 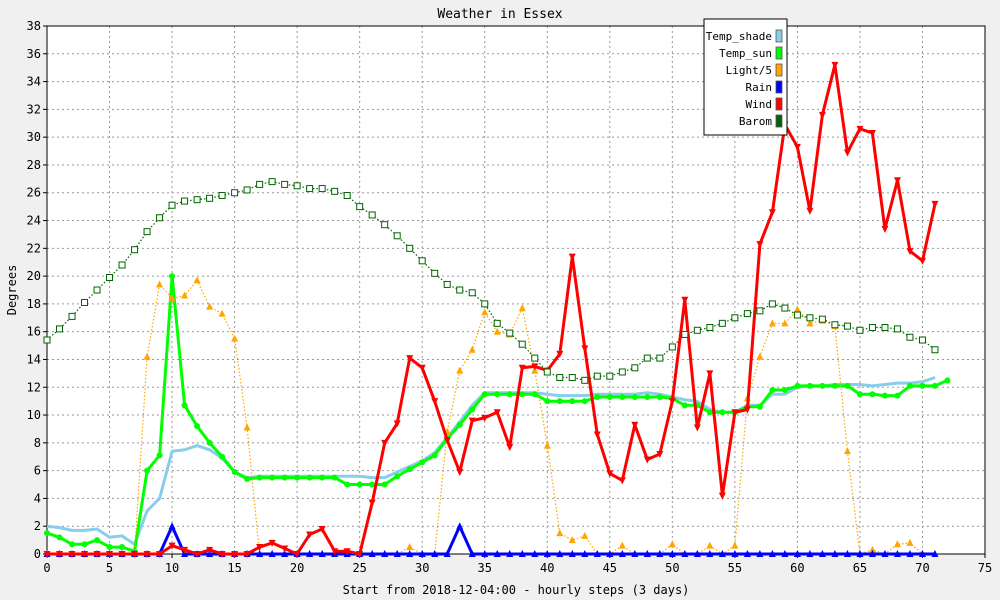 I want to click on legend: Temp_shade Temp_sun Light/5 Rain Wind Barom, so click(x=745, y=77).